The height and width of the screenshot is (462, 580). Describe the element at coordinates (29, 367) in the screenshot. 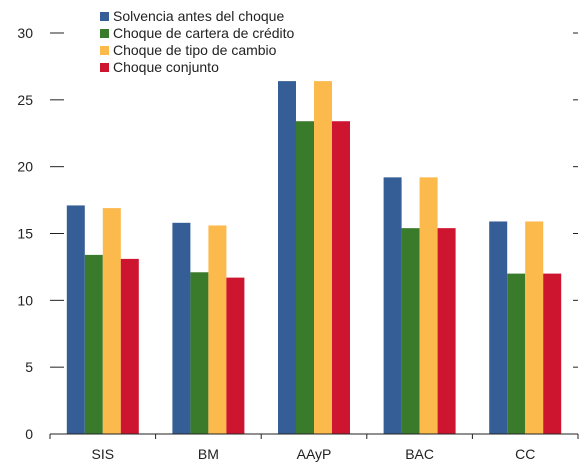

I see `y-tick-label: 5` at that location.